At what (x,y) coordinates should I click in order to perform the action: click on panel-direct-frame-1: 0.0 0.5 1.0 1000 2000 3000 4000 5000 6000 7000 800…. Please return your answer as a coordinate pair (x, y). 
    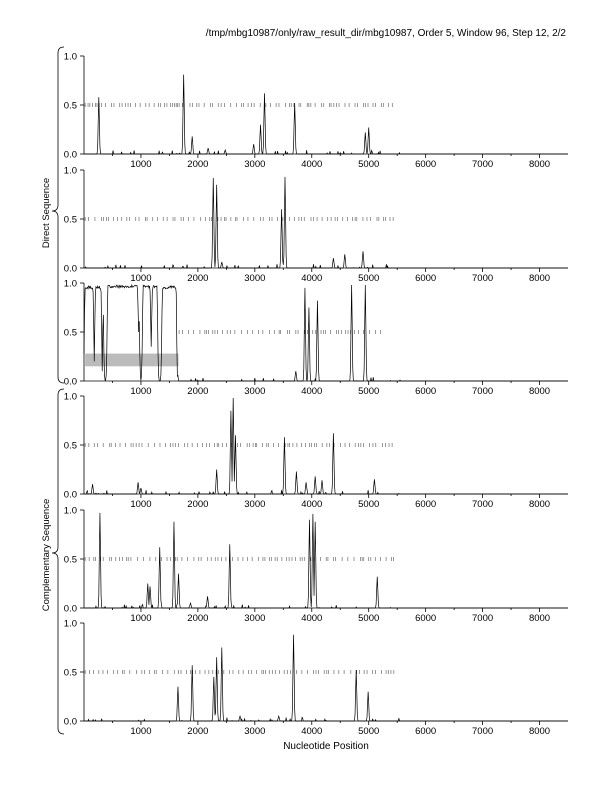
    Looking at the image, I should click on (316, 111).